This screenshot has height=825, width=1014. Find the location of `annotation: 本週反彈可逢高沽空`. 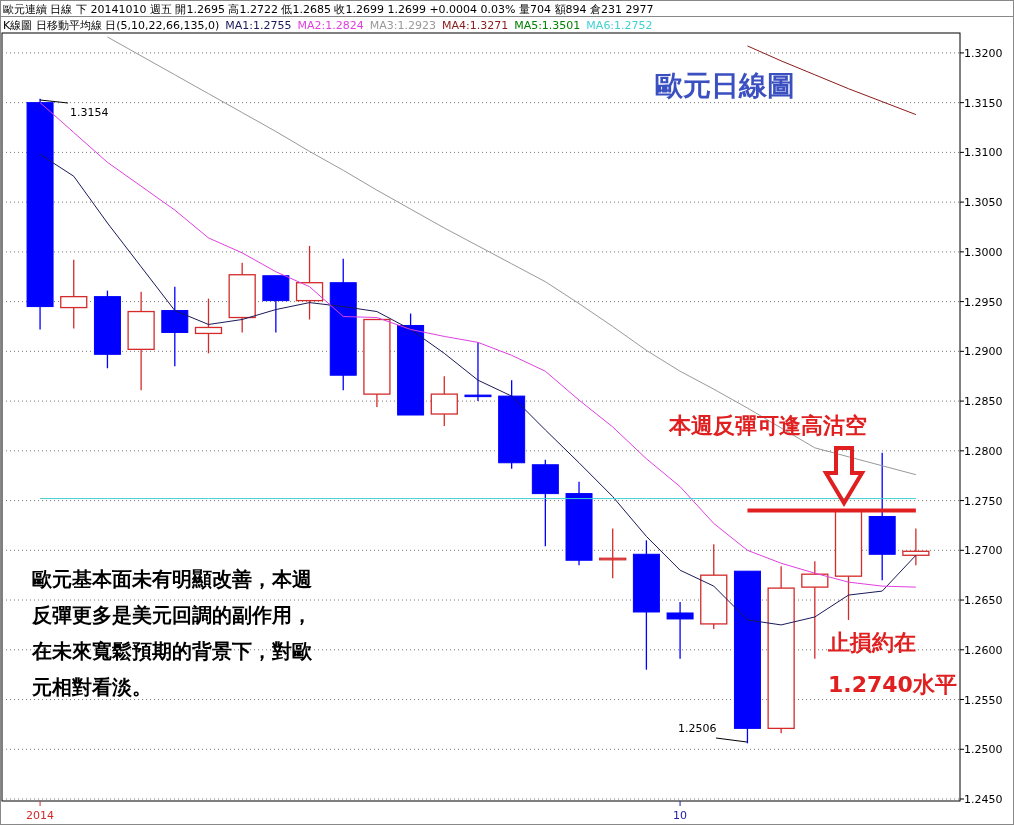

annotation: 本週反彈可逢高沽空 is located at coordinates (767, 425).